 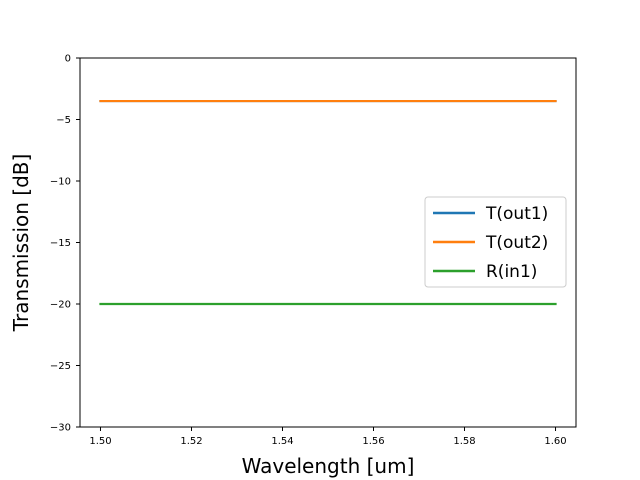 I want to click on y-tick-label: −20, so click(x=60, y=305).